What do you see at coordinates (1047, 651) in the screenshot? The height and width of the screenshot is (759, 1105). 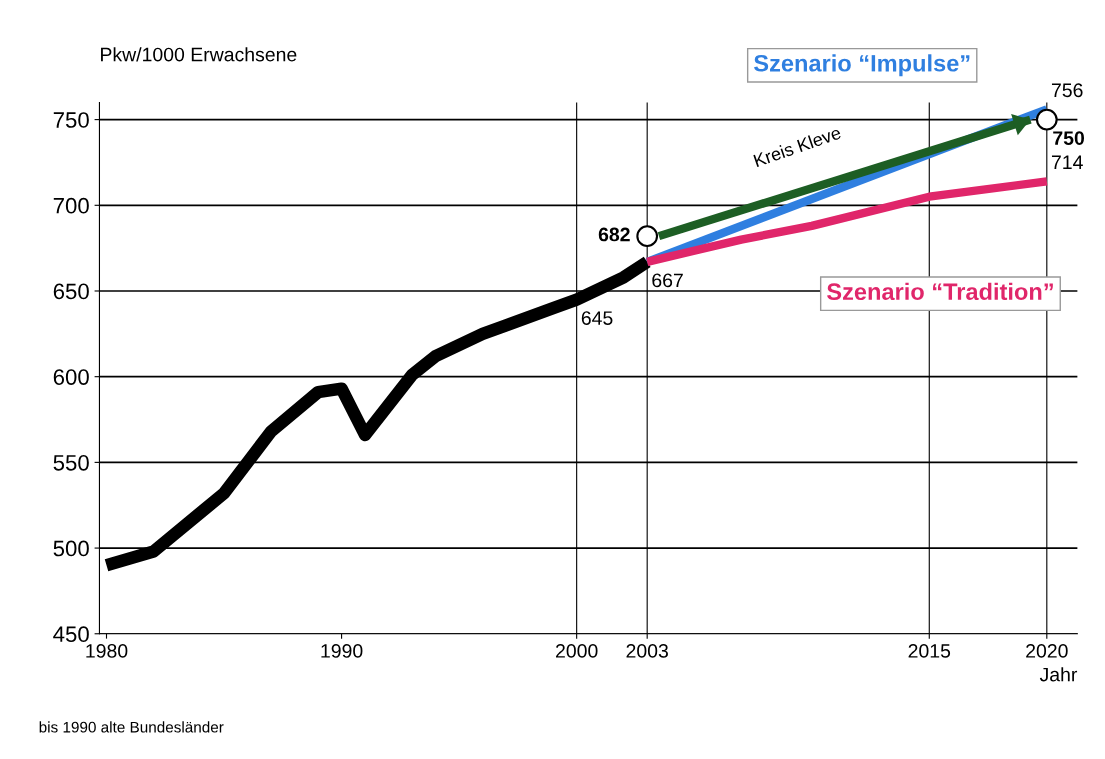 I see `x-tick-label: 2020` at bounding box center [1047, 651].